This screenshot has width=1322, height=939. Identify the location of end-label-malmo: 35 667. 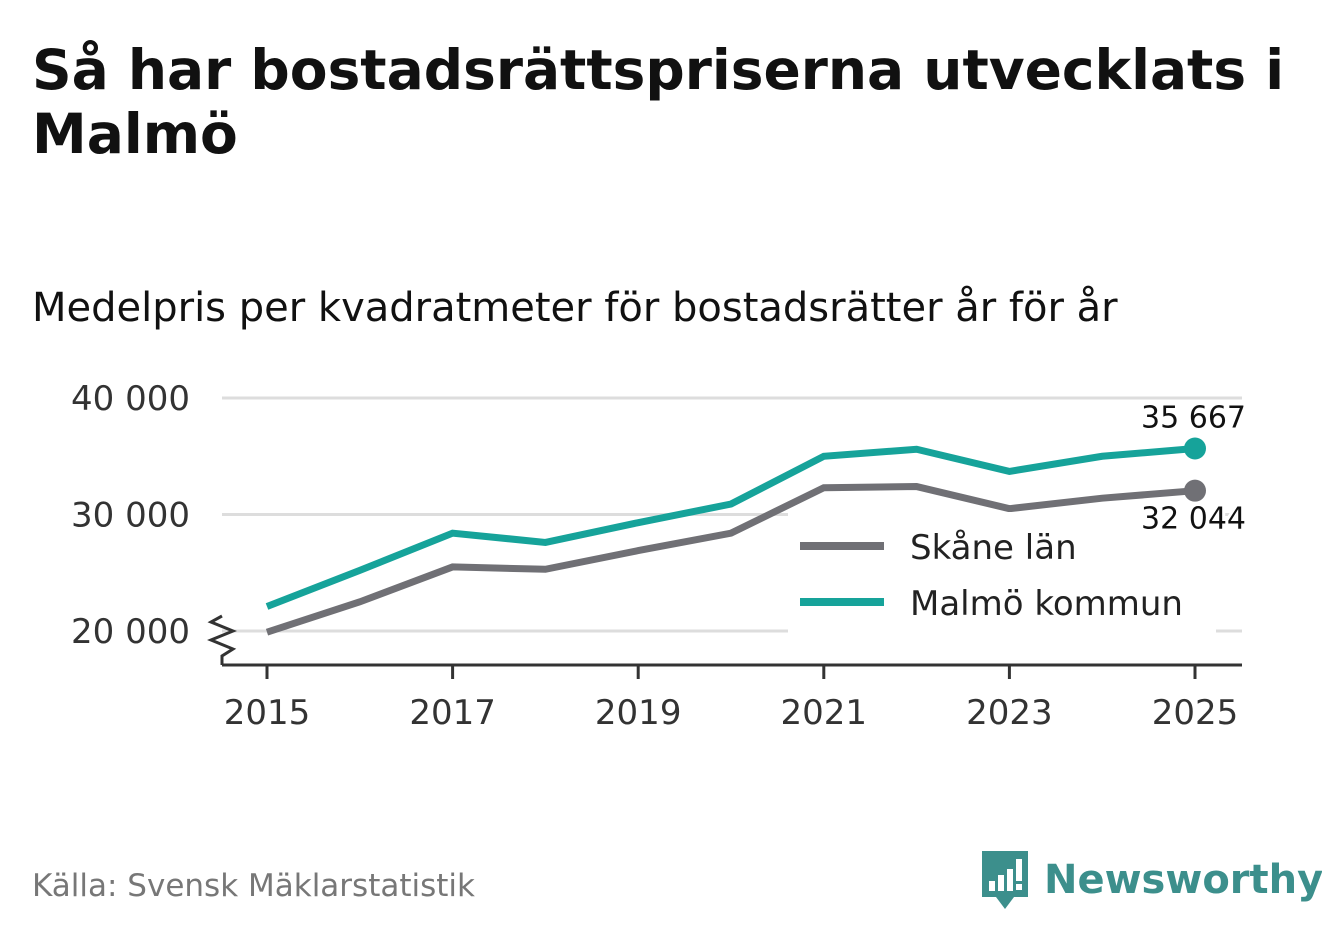
(1193, 417).